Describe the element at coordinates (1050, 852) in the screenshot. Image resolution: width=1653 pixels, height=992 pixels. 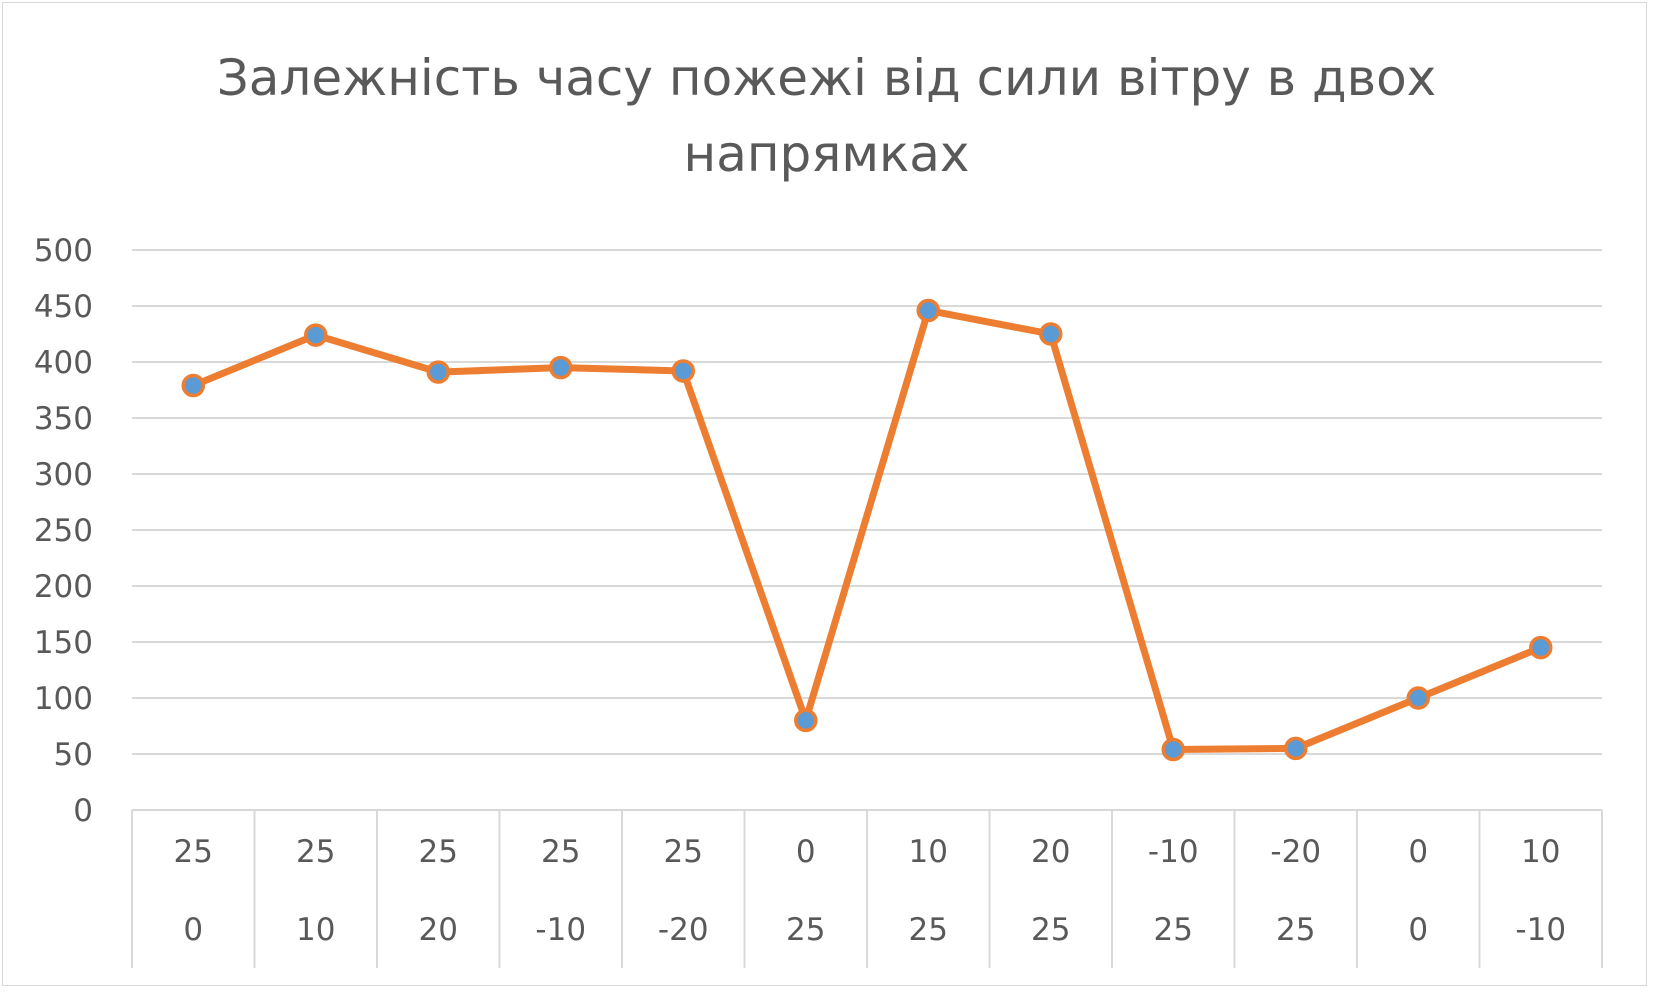
I see `x-tick-label-outer: 20` at that location.